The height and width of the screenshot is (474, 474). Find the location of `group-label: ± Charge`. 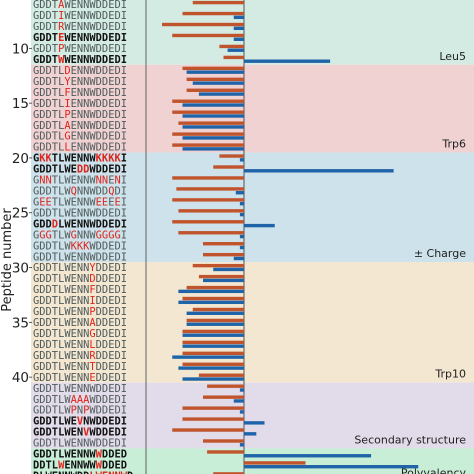

group-label: ± Charge is located at coordinates (440, 253).